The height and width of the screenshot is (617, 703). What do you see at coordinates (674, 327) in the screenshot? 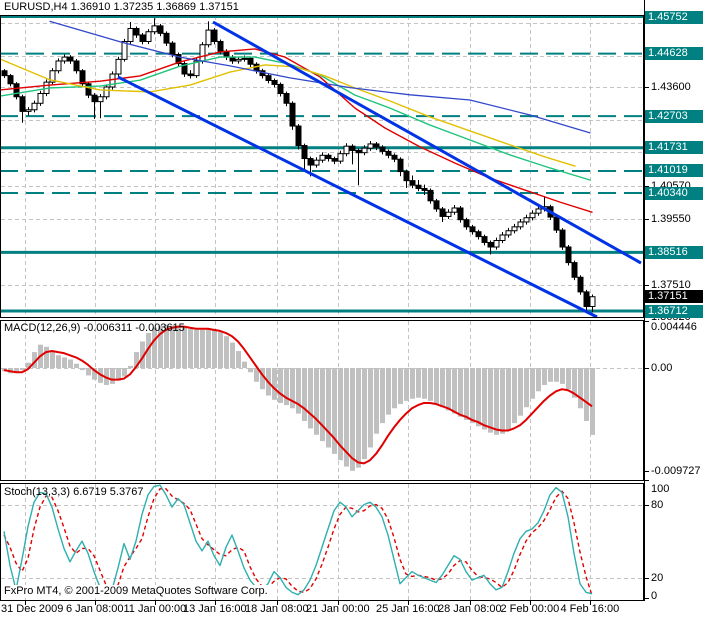
I see `macd-scale-label: 0.004446` at bounding box center [674, 327].